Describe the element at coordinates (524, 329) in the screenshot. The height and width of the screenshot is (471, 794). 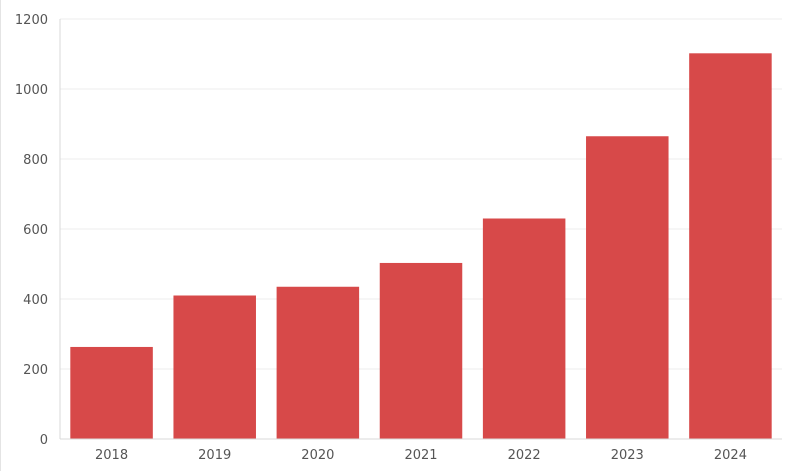
I see `bar-2022` at that location.